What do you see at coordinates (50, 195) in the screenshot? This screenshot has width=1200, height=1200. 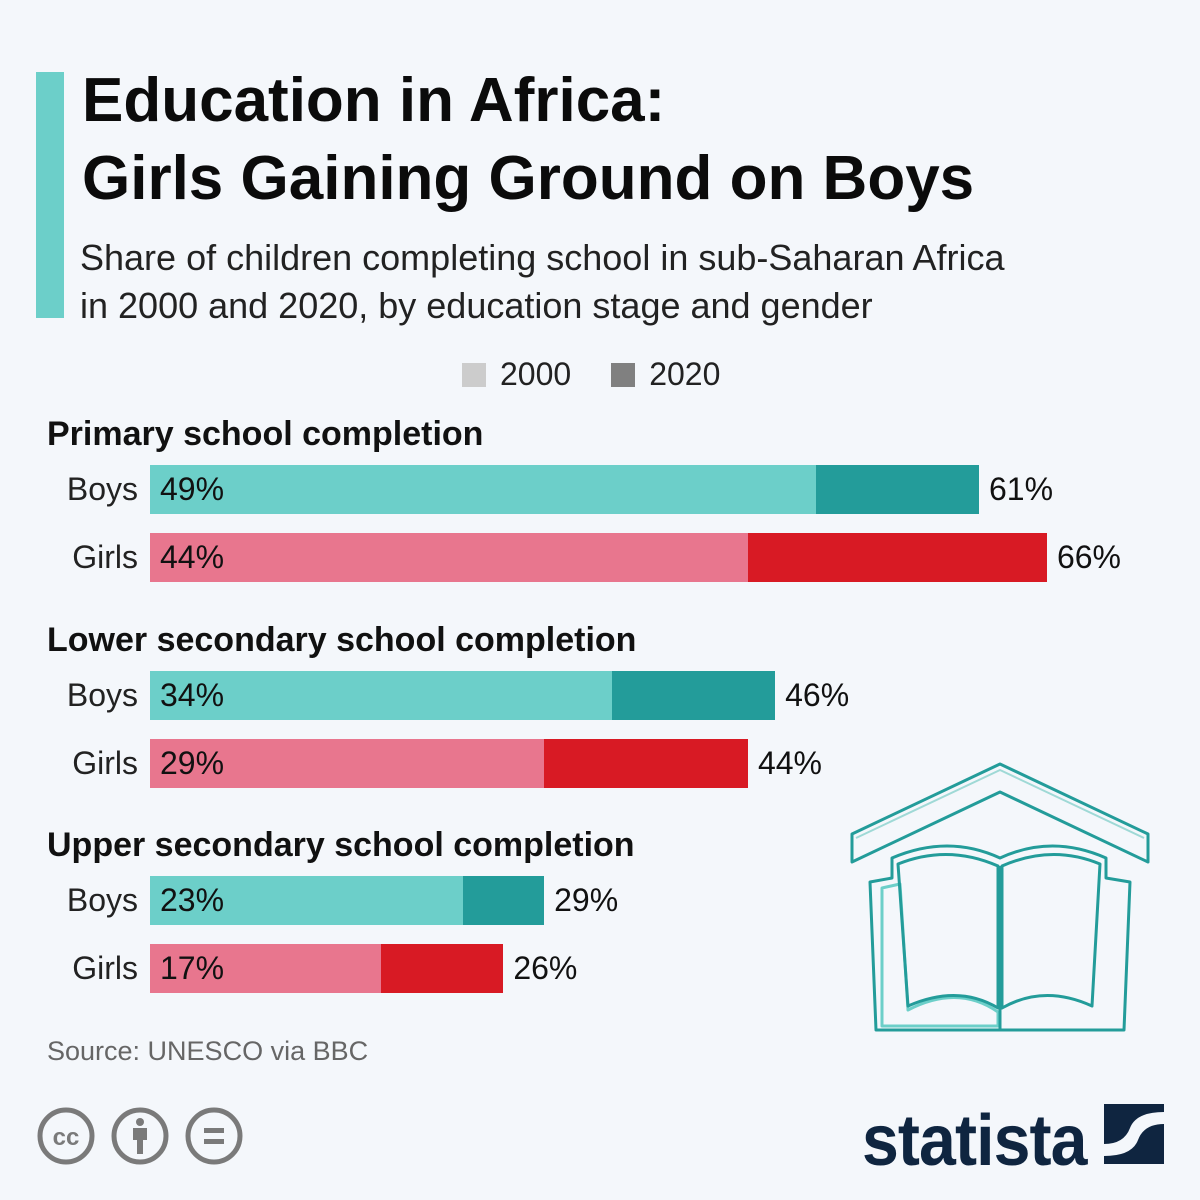 I see `title-accent-bar` at bounding box center [50, 195].